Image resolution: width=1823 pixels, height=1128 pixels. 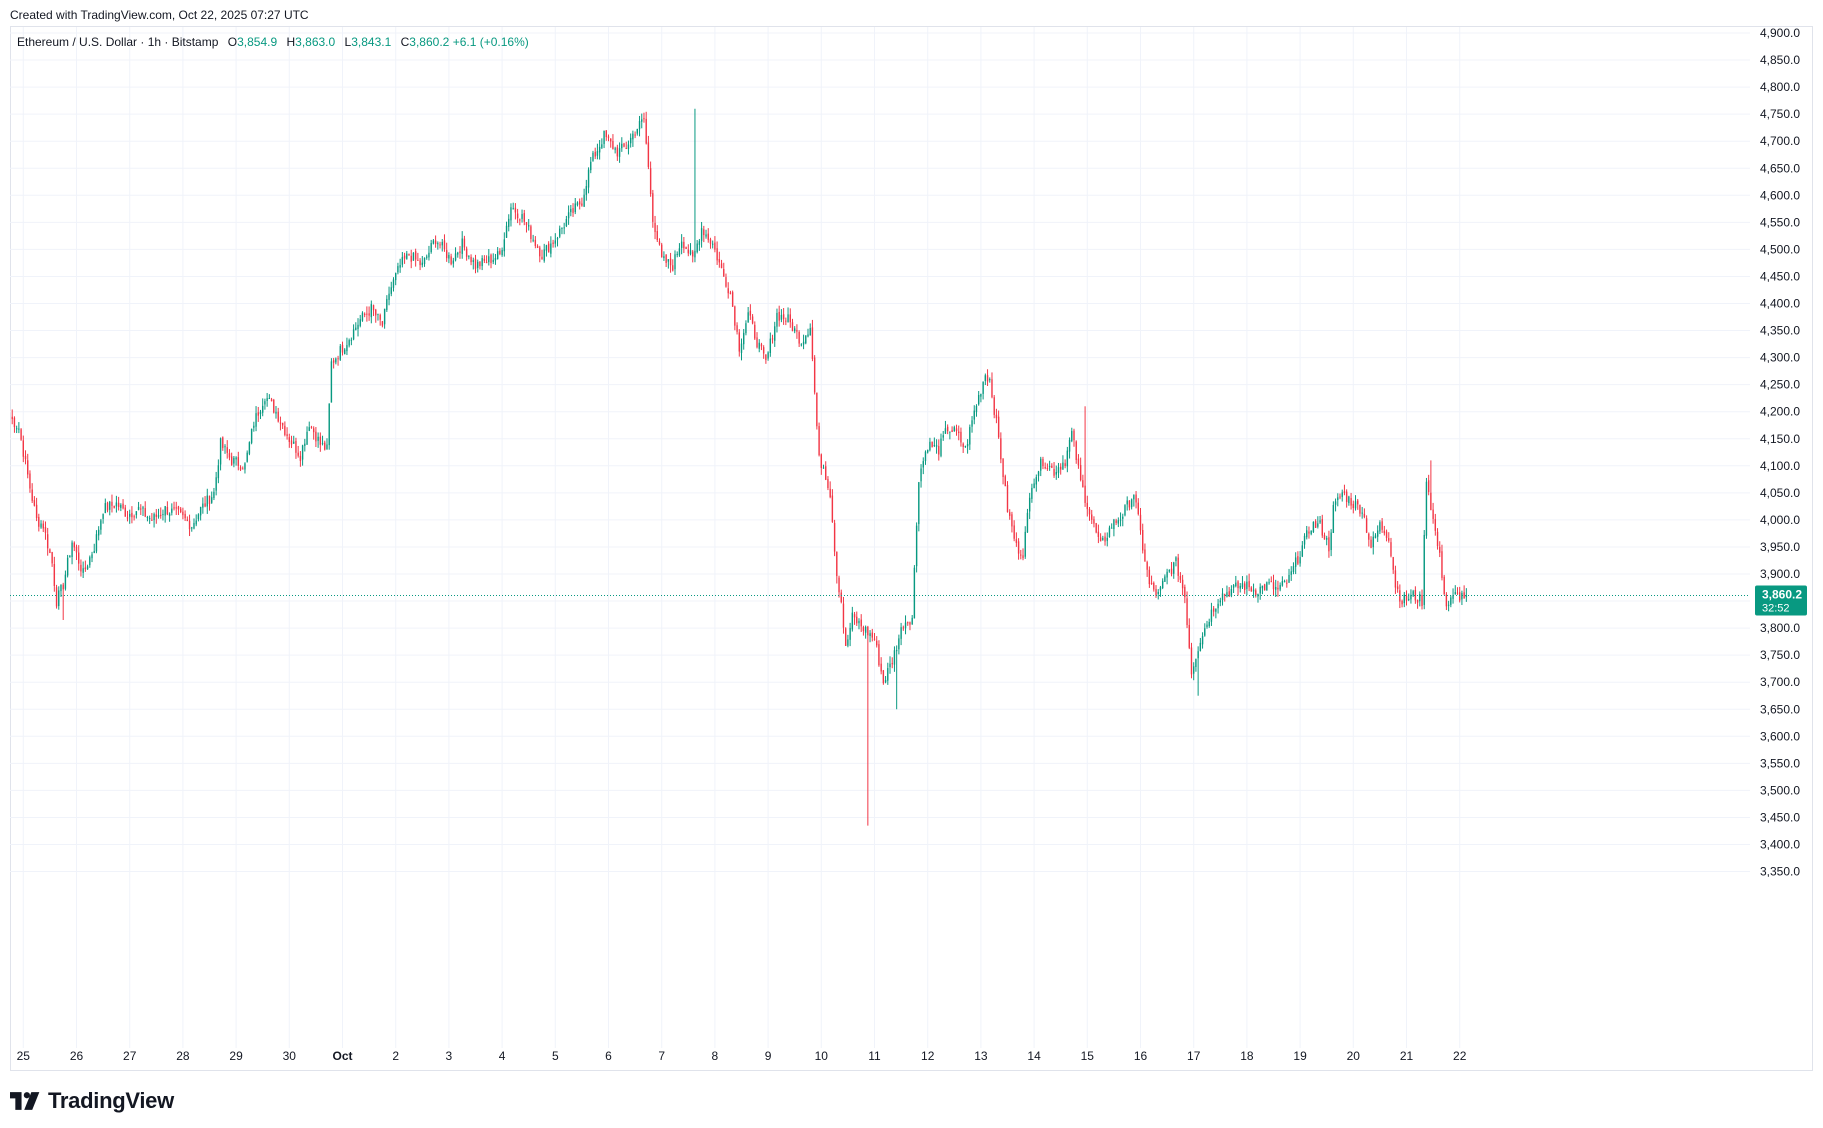 I want to click on symbol-title: Ethereum / U.S. Dollar · 1h · Bitstamp, so click(x=118, y=42).